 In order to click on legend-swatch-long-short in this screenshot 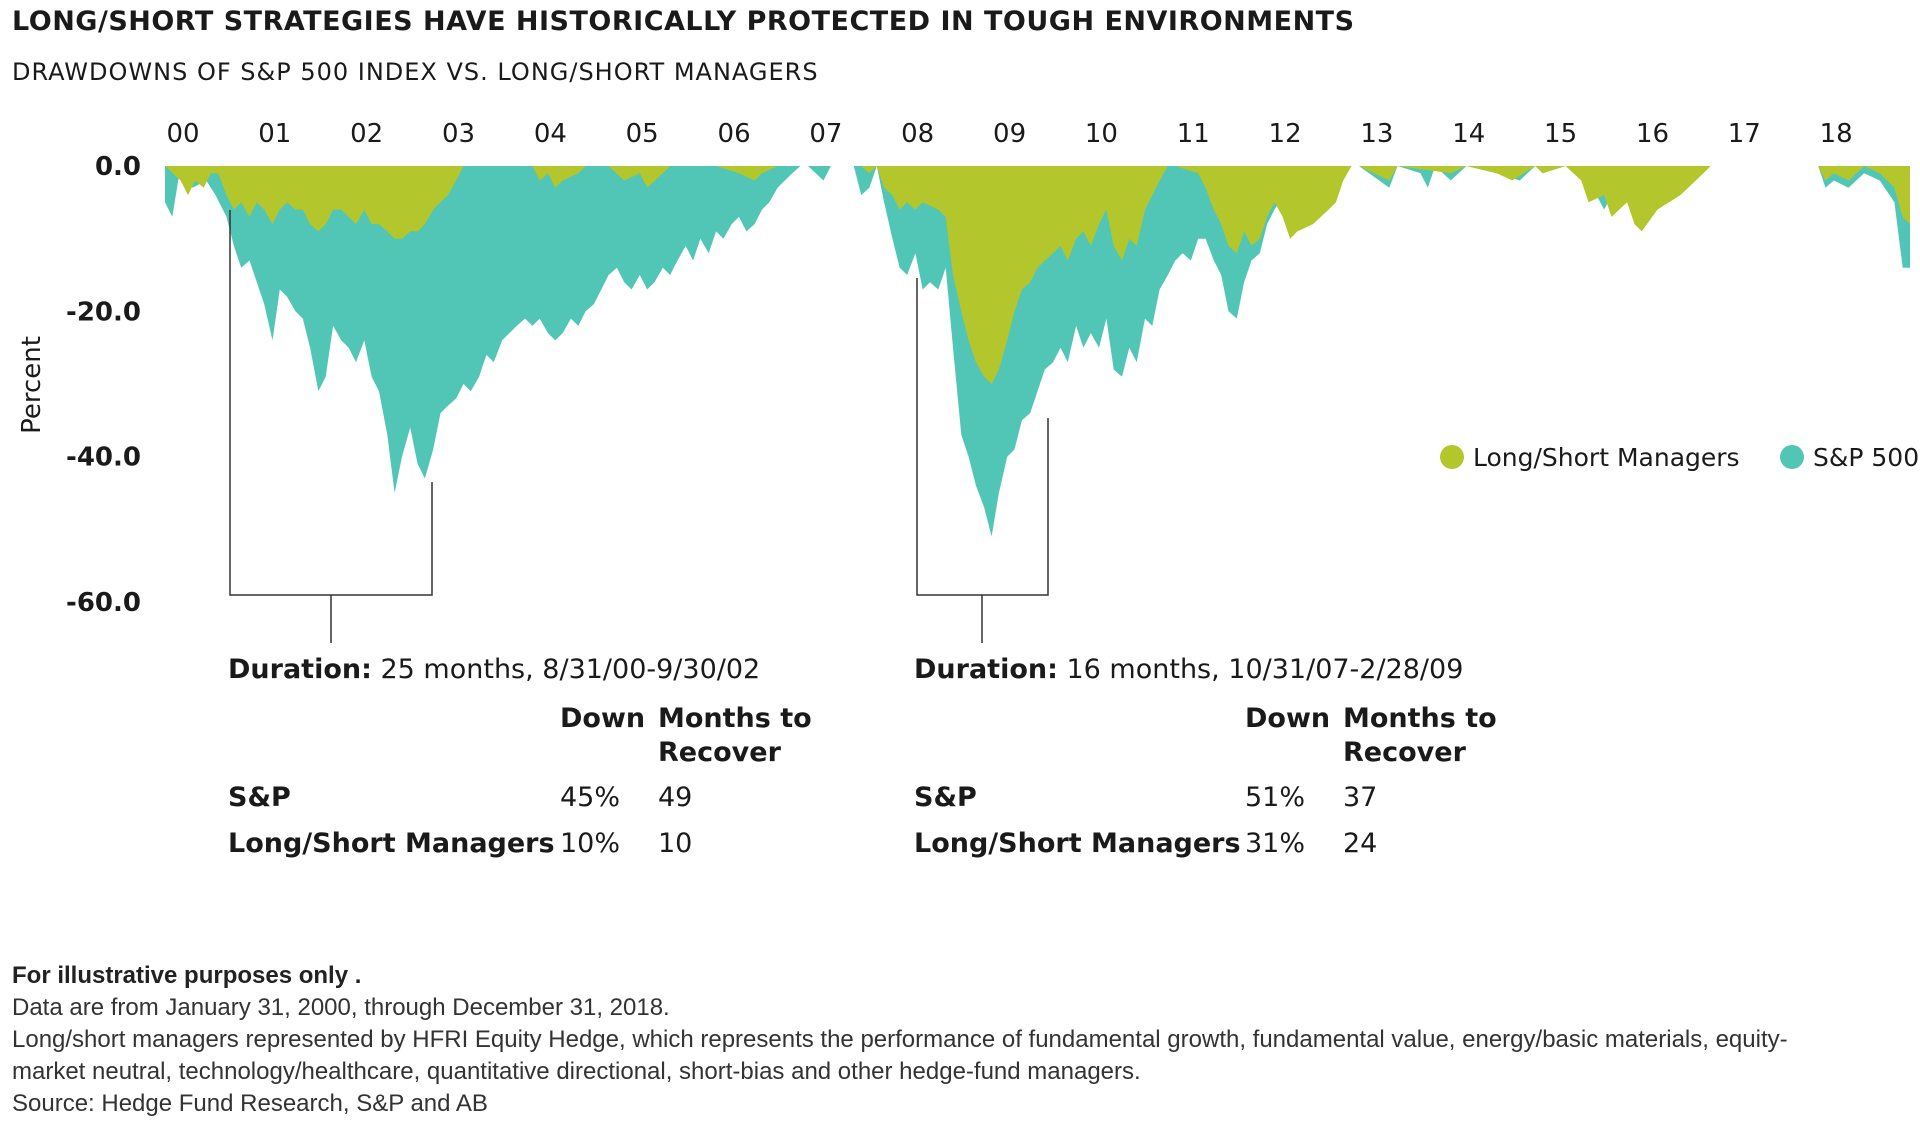, I will do `click(1452, 457)`.